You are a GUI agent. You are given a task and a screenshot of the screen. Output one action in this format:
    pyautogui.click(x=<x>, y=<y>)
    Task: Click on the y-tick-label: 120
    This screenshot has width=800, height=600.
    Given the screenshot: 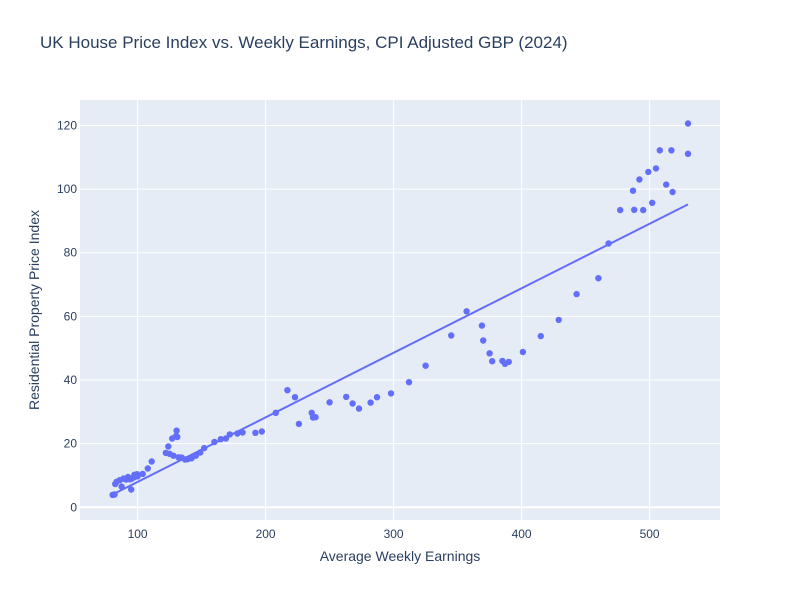 What is the action you would take?
    pyautogui.click(x=67, y=125)
    